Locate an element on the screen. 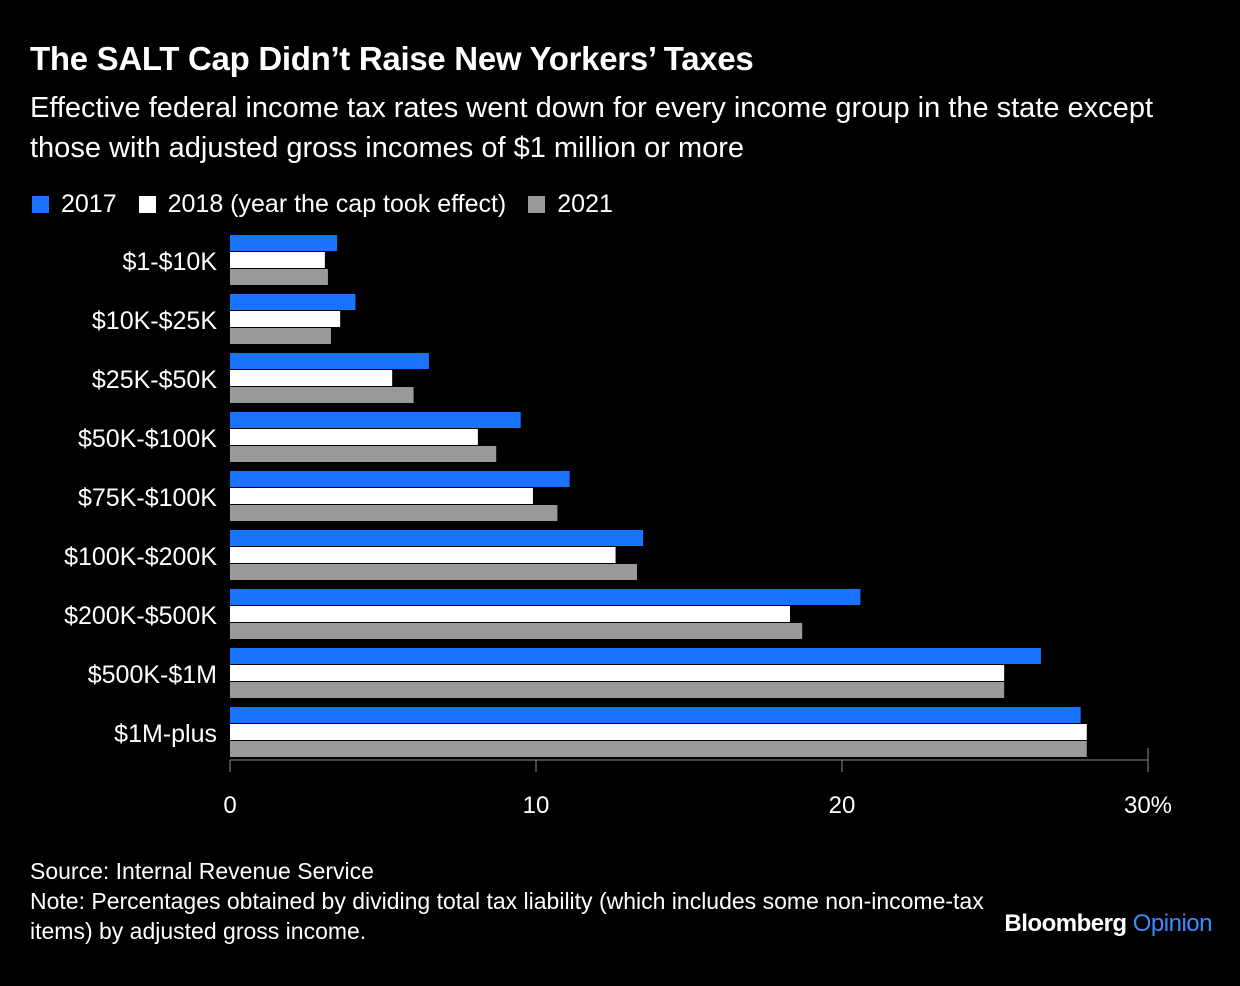 The image size is (1240, 986). category-label: $1-$10K is located at coordinates (169, 262).